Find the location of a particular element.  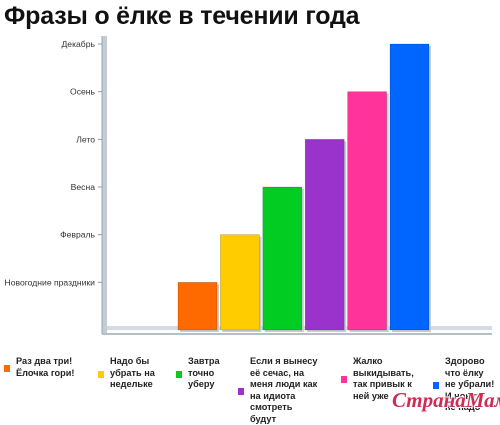

legend-label-line: Ёлочка гори! is located at coordinates (45, 374).